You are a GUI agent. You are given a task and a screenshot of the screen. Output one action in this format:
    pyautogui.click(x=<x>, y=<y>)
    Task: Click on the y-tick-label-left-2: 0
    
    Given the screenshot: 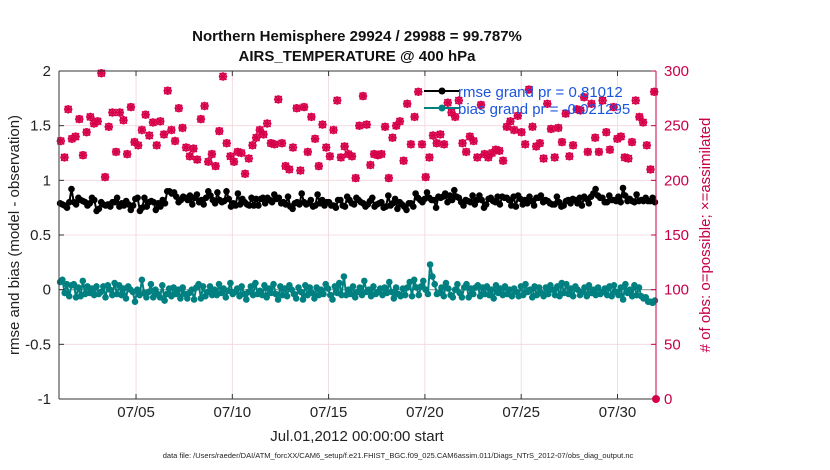 What is the action you would take?
    pyautogui.click(x=47, y=290)
    